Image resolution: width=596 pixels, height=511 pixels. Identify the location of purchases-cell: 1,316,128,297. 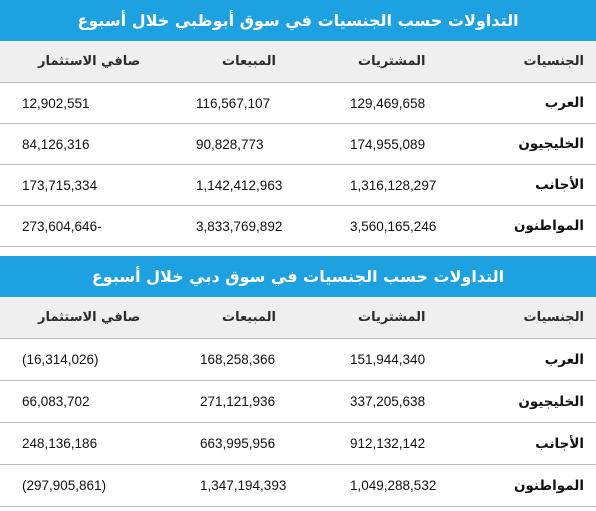
(393, 185).